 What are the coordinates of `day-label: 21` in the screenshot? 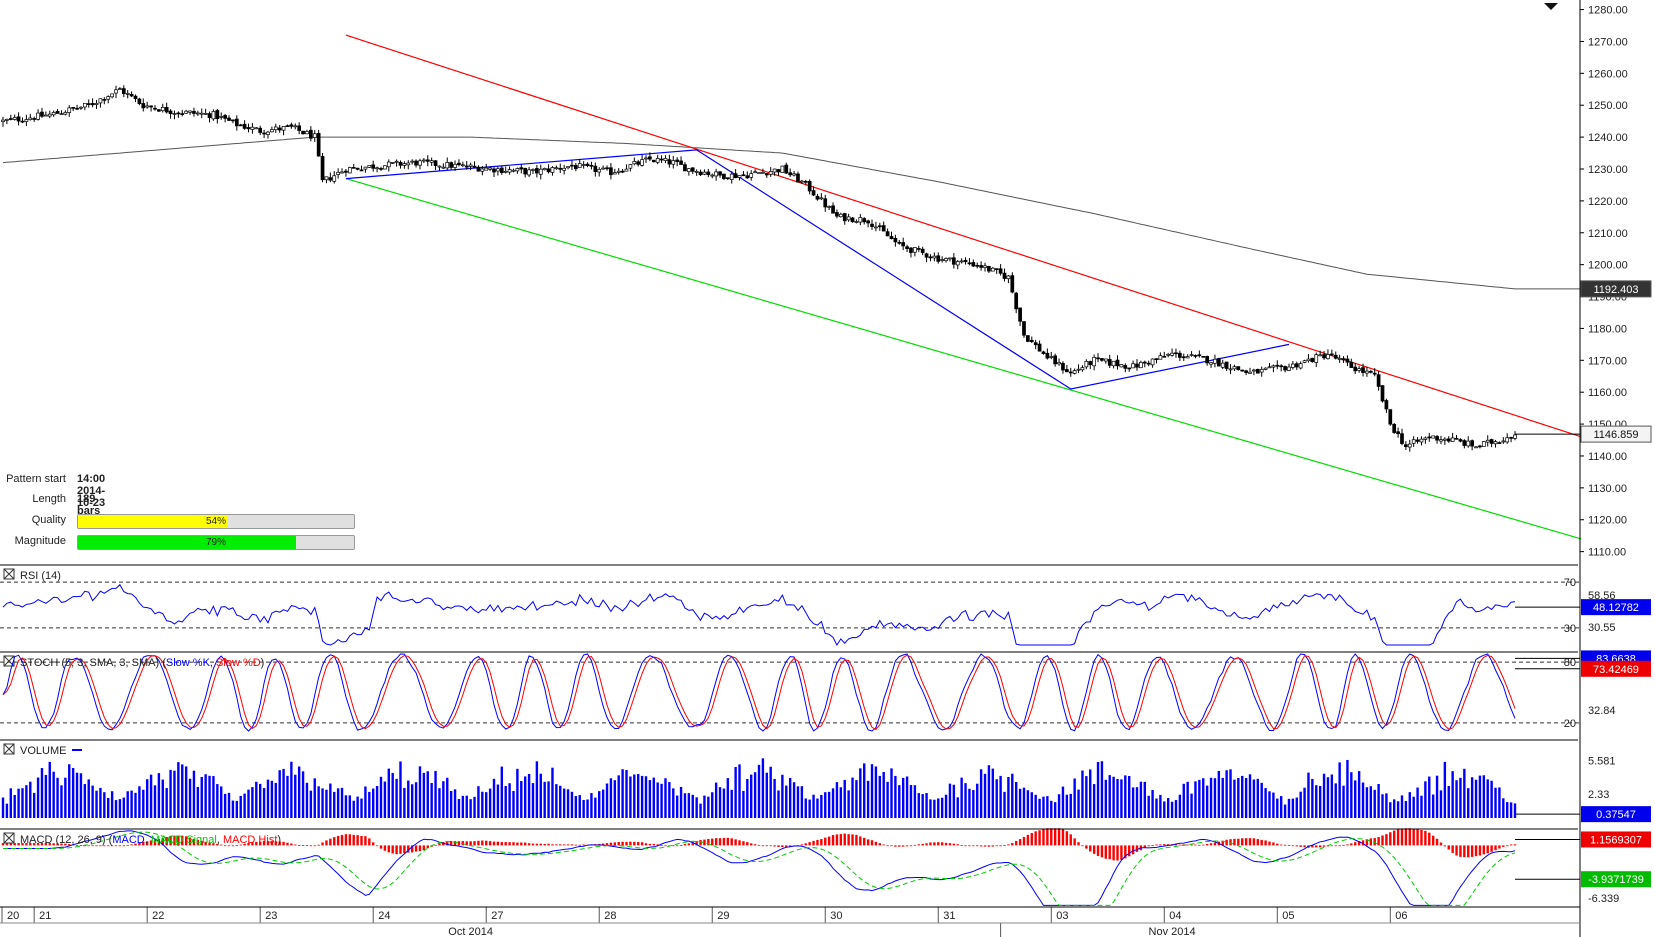 It's located at (45, 916).